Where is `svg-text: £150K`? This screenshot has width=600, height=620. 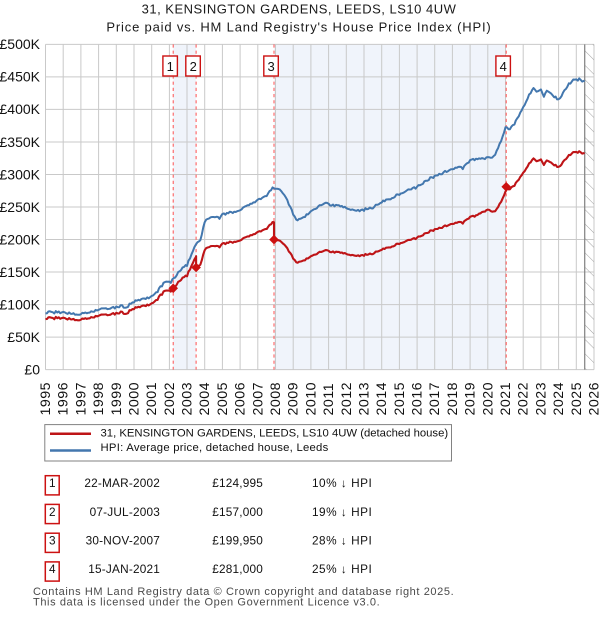
svg-text: £150K is located at coordinates (20, 272).